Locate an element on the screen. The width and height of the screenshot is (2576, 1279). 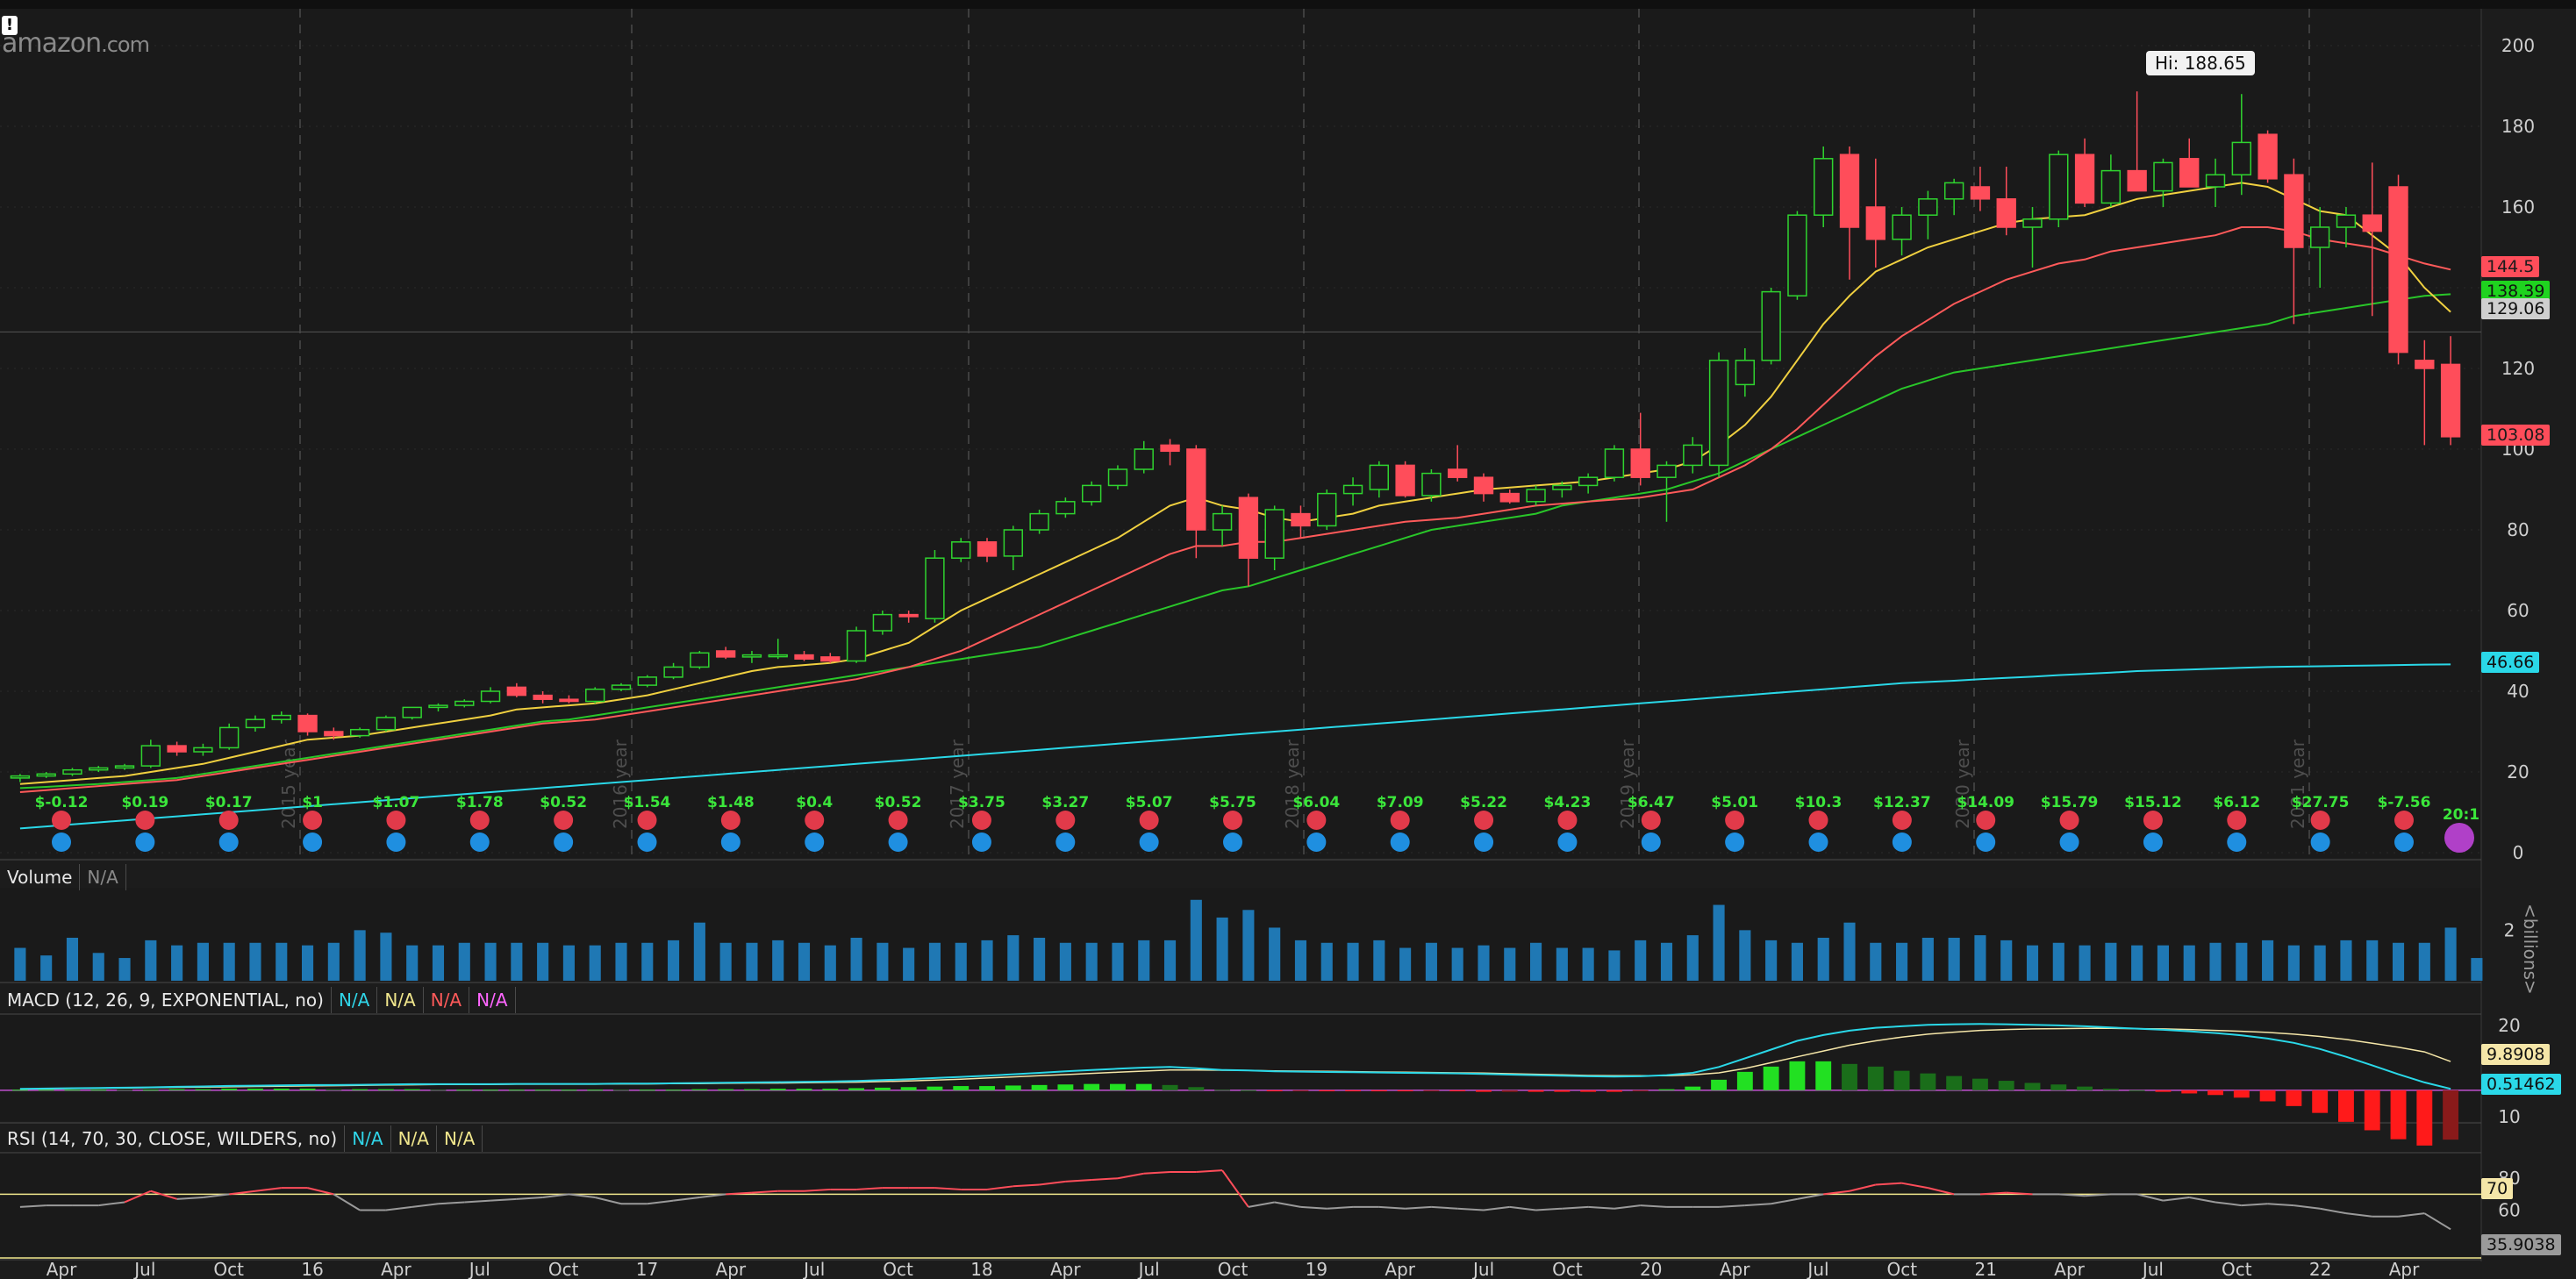
earnings-label: $0.17 is located at coordinates (229, 803).